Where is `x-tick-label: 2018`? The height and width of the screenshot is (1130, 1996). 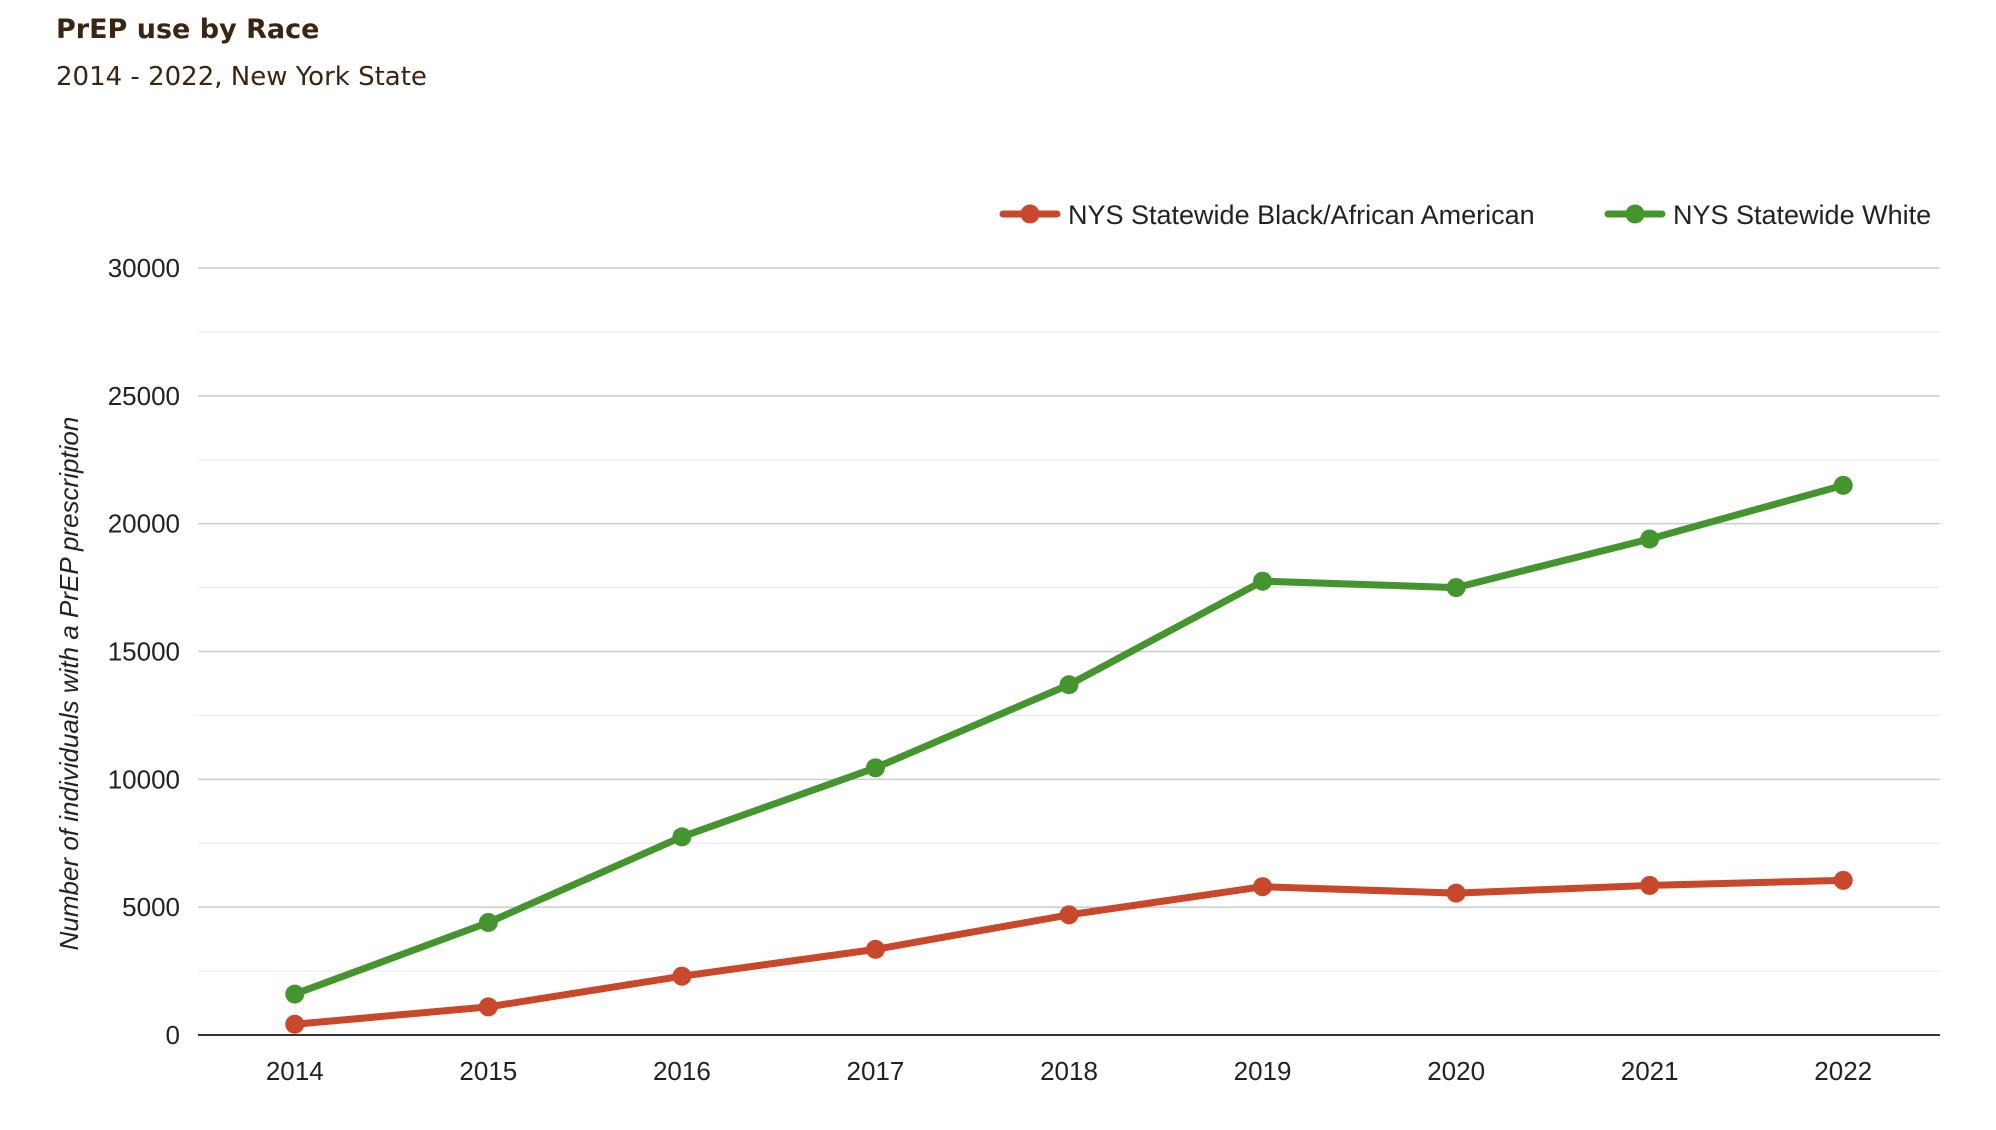 x-tick-label: 2018 is located at coordinates (1069, 1071).